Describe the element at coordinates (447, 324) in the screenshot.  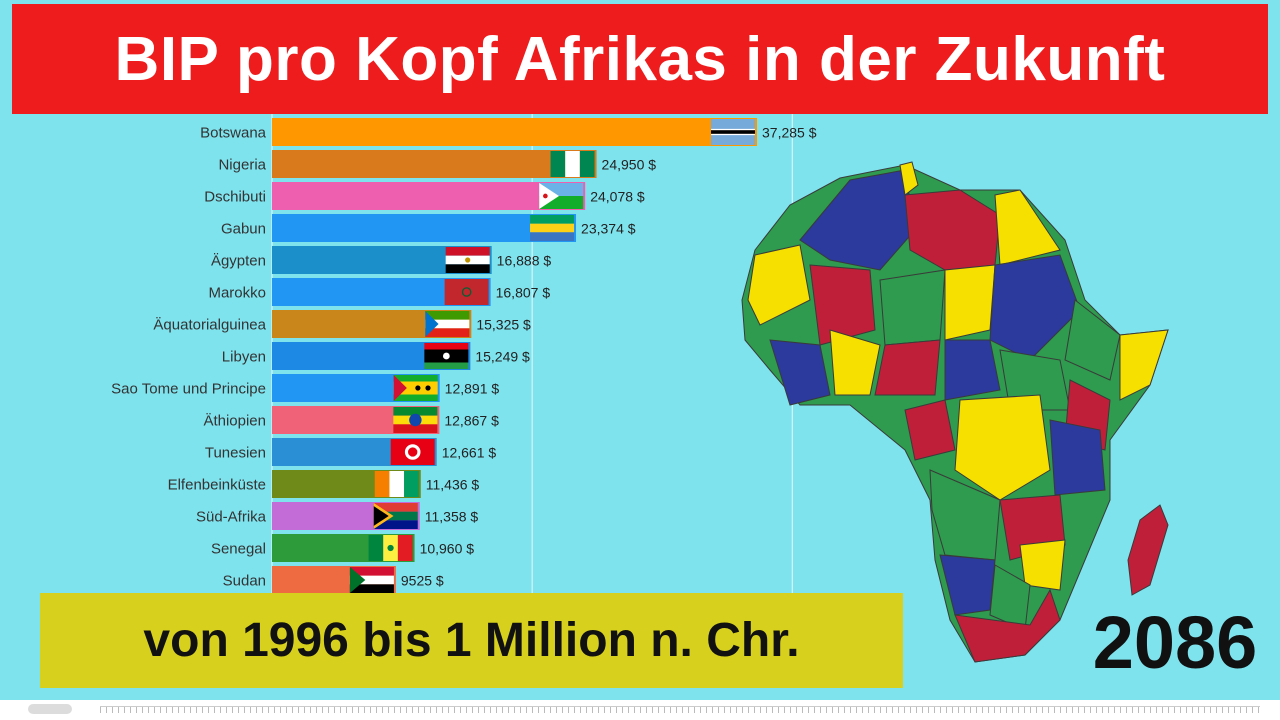
I see `equatorial-guinea-flag` at that location.